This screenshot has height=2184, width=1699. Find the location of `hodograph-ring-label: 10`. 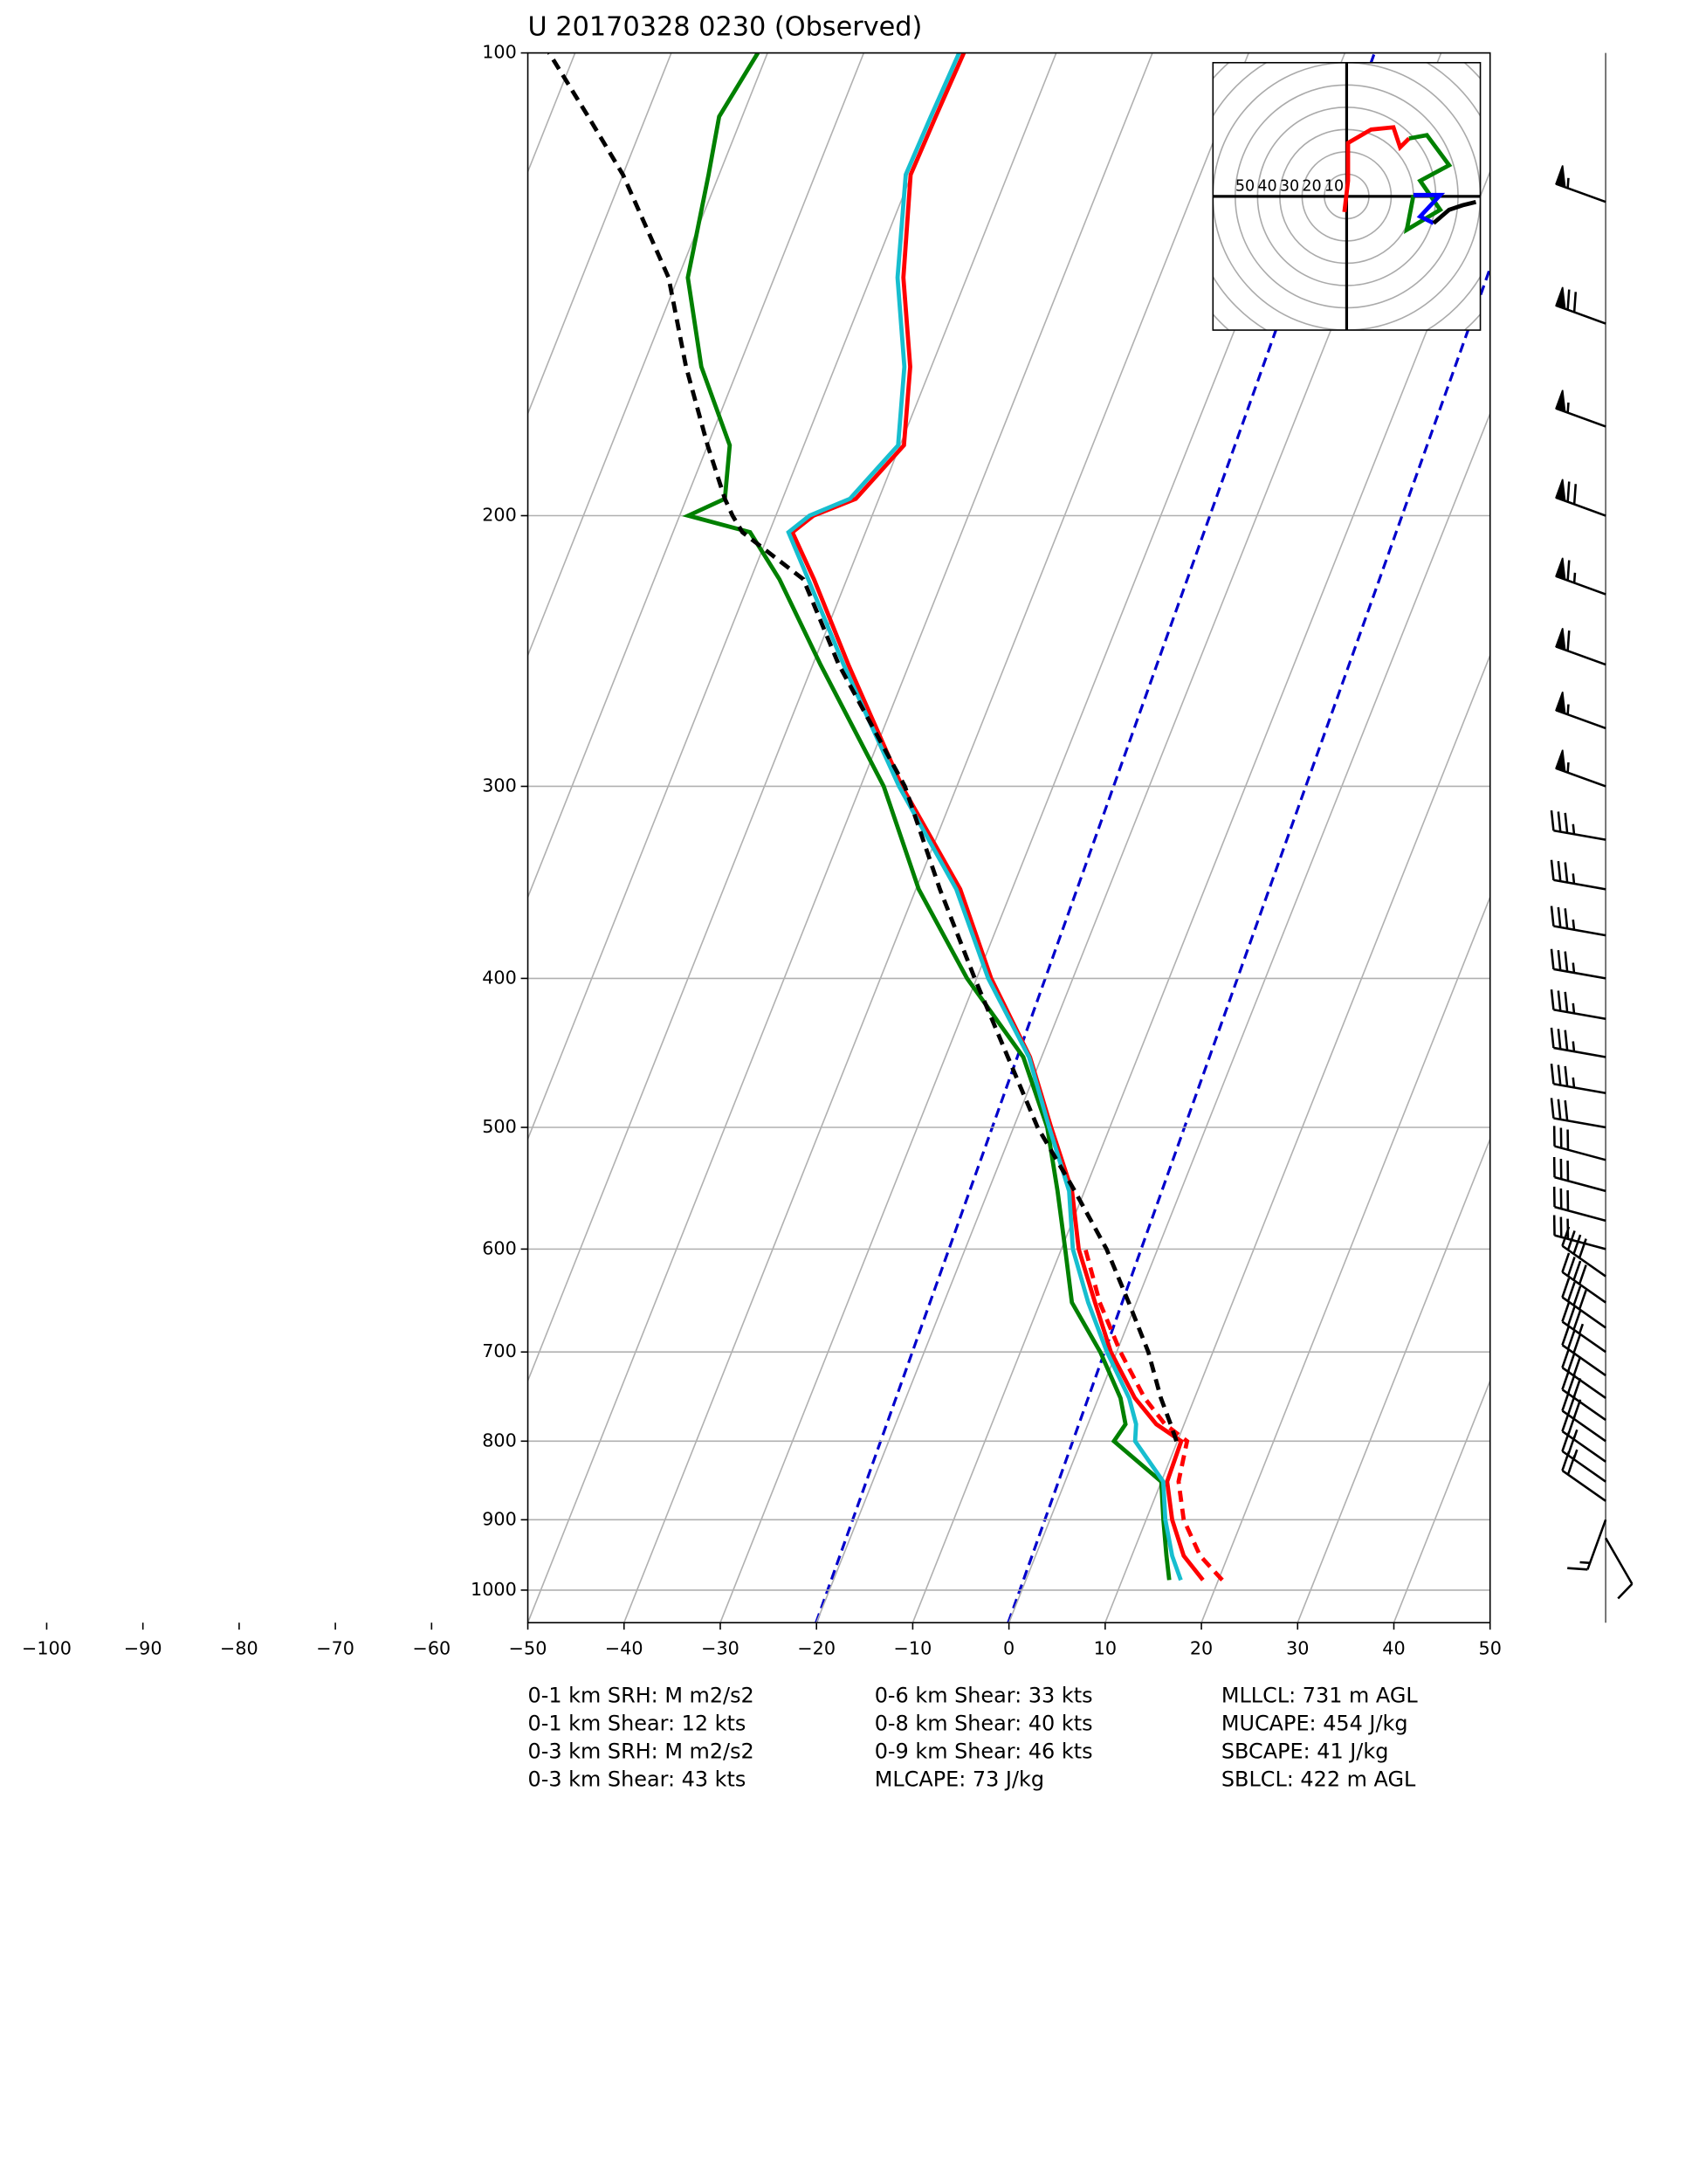

hodograph-ring-label: 10 is located at coordinates (1334, 187).